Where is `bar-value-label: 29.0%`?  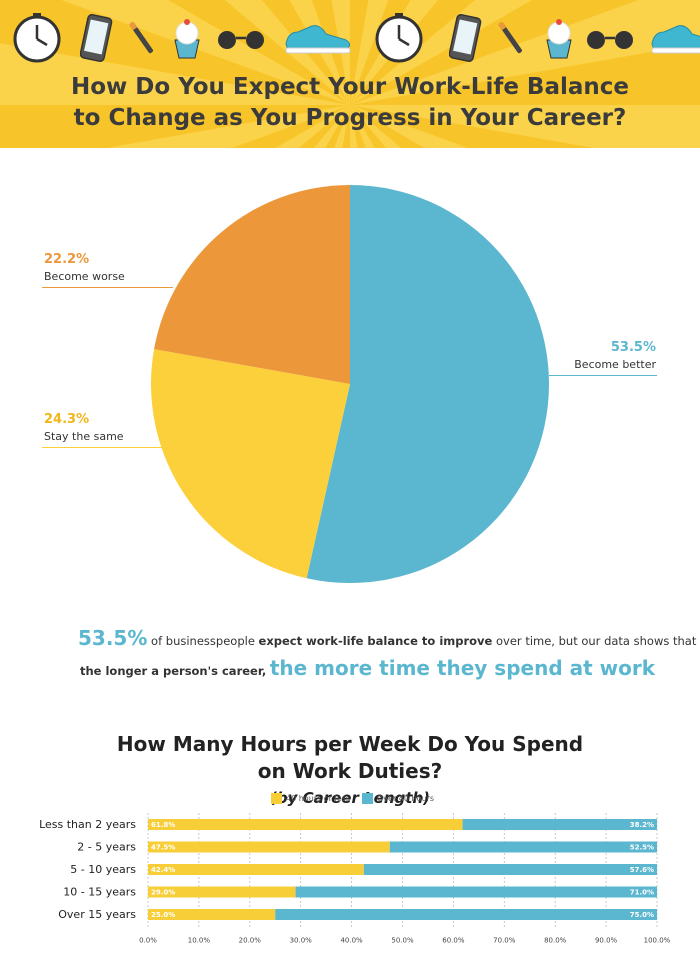
bar-value-label: 29.0% is located at coordinates (163, 893).